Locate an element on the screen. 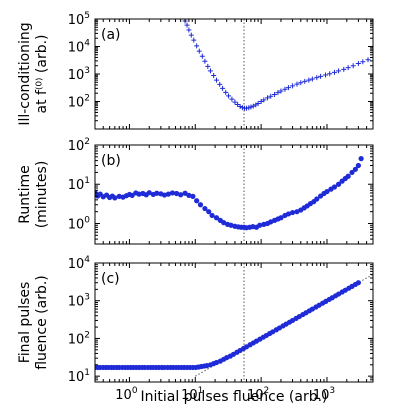 Image resolution: width=415 pixels, height=407 pixels. x-tick-label: 10² is located at coordinates (258, 394).